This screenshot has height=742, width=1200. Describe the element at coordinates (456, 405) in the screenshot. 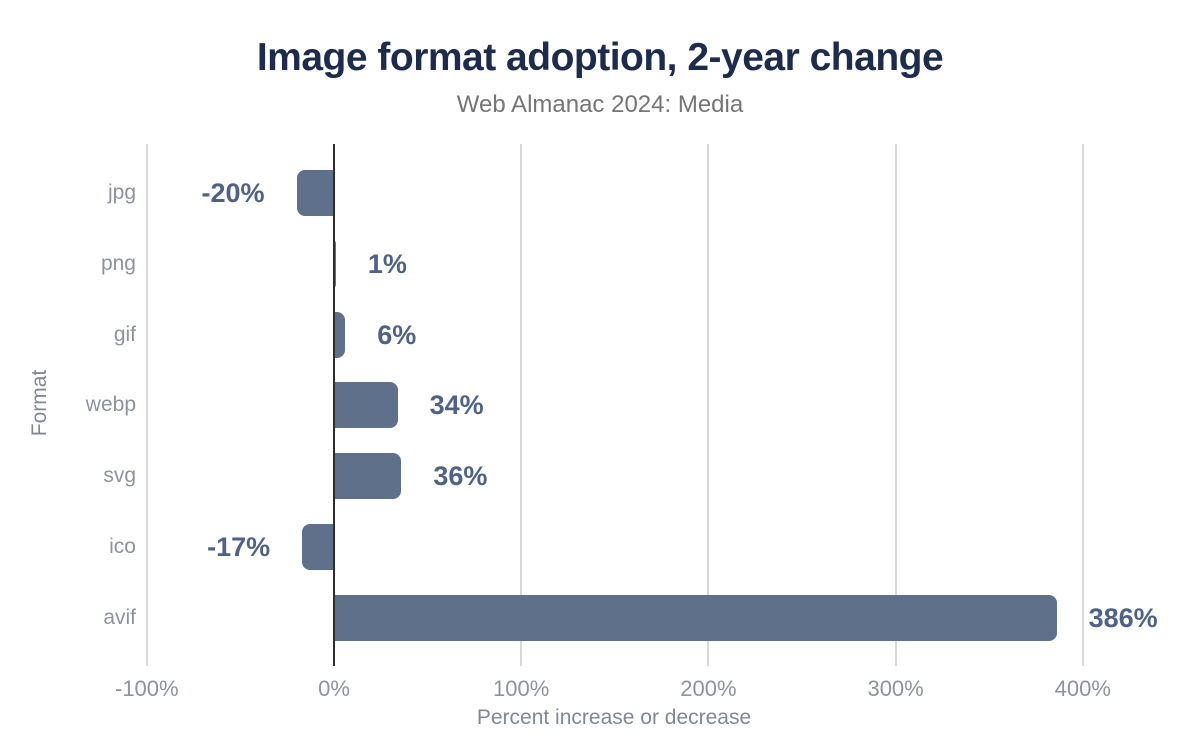

I see `value-label-webp: 34%` at that location.